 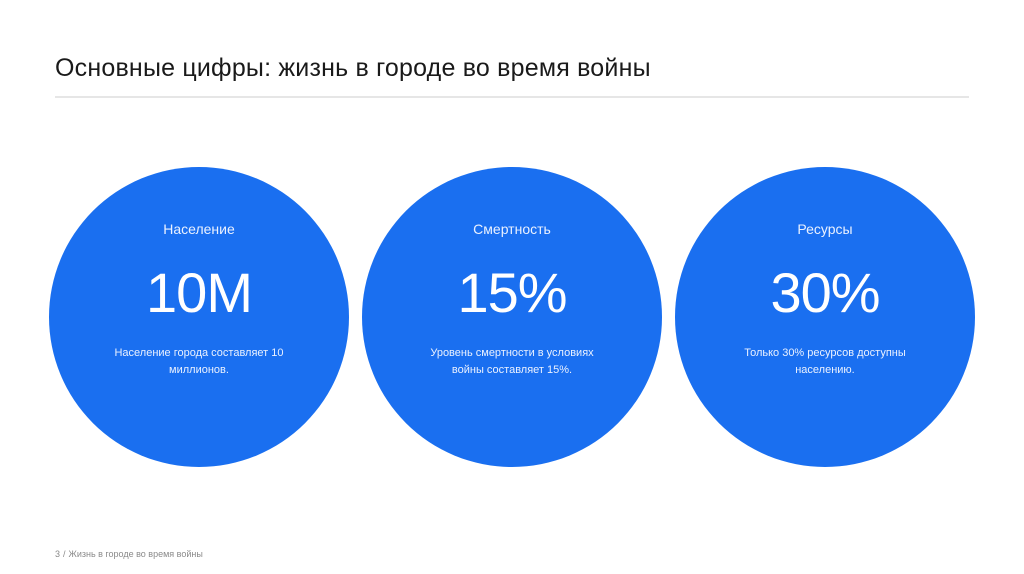 I want to click on stat-value: 10M, so click(x=199, y=292).